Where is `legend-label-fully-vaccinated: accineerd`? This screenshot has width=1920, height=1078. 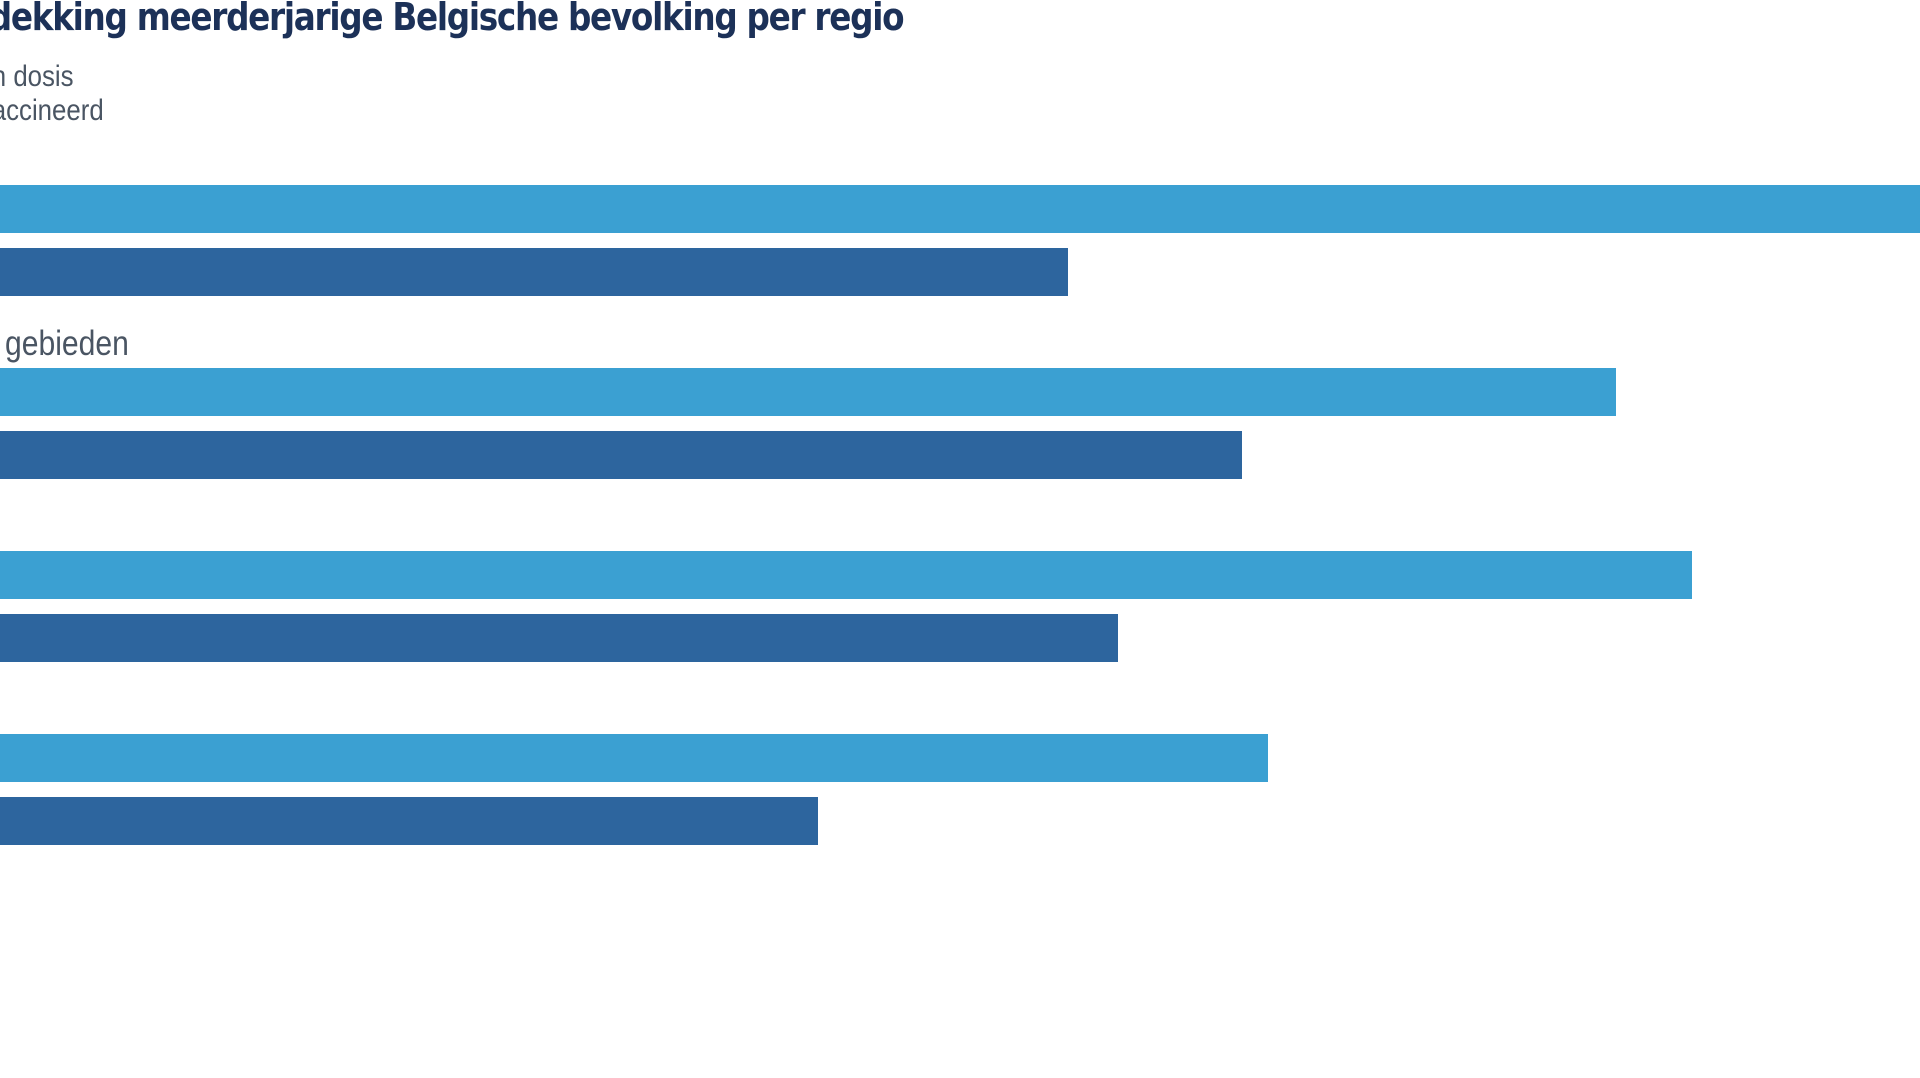 legend-label-fully-vaccinated: accineerd is located at coordinates (52, 110).